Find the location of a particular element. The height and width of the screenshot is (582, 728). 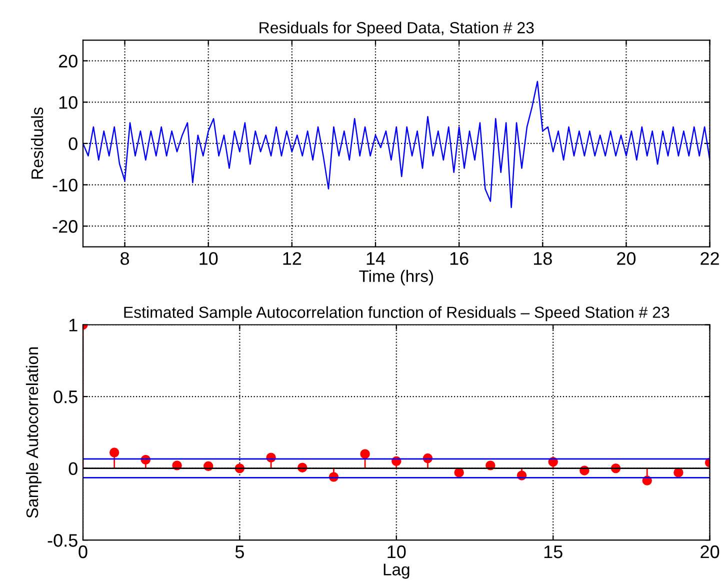

x-tick-label: 22 is located at coordinates (709, 258).